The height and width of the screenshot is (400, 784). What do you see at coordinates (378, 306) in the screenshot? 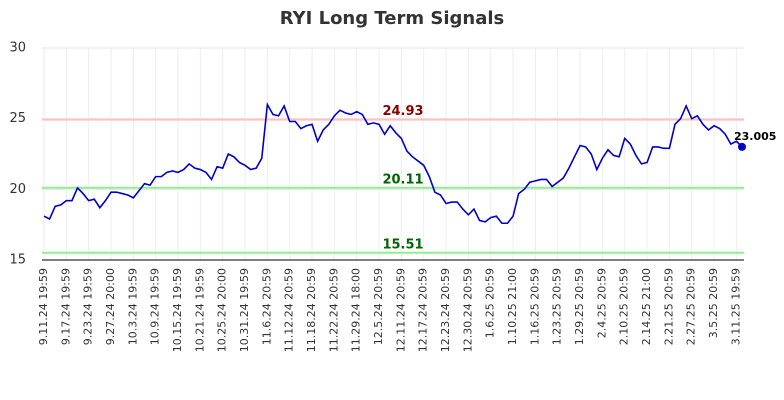
I see `x-tick-label: 12.5.24 20:59` at bounding box center [378, 306].